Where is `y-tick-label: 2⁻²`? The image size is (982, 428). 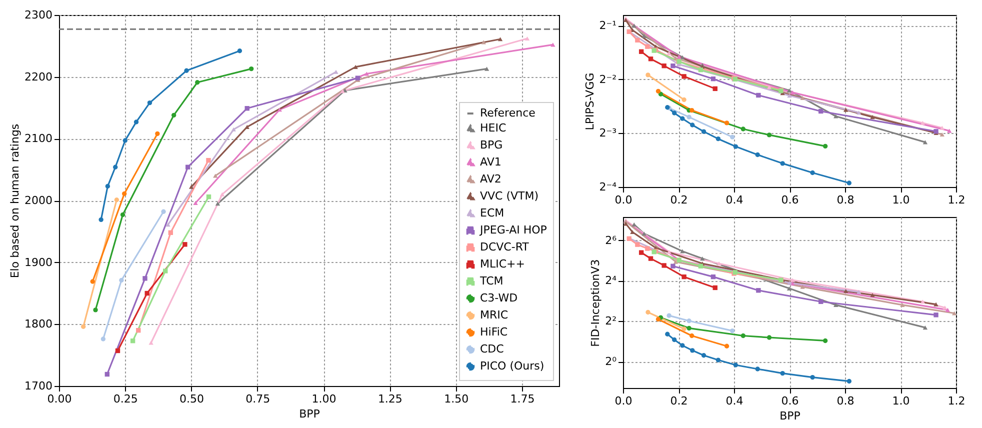
y-tick-label: 2⁻² is located at coordinates (607, 79).